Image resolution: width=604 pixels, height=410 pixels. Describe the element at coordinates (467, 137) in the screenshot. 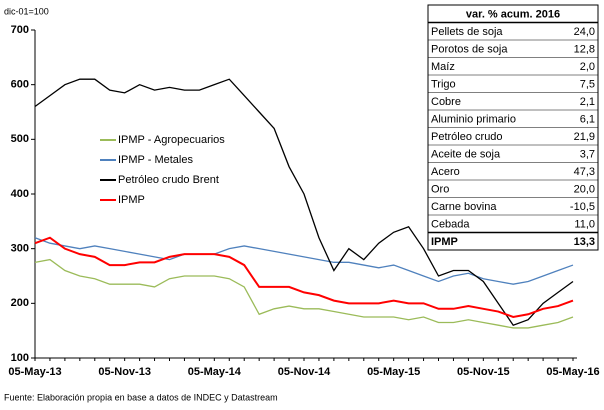

I see `table-label: Petróleo crudo` at that location.